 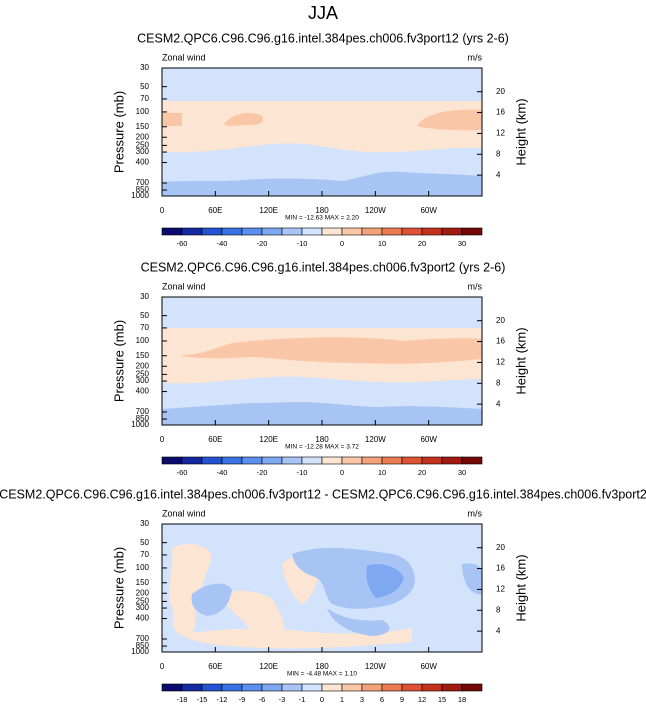 What do you see at coordinates (144, 98) in the screenshot?
I see `y-tick-label: 70` at bounding box center [144, 98].